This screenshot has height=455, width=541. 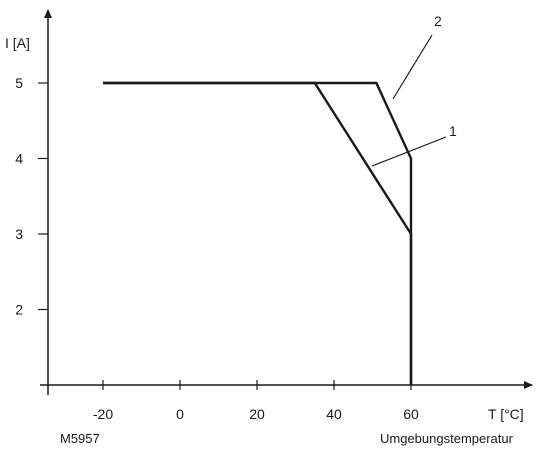 What do you see at coordinates (19, 159) in the screenshot?
I see `y-tick-label: 4` at bounding box center [19, 159].